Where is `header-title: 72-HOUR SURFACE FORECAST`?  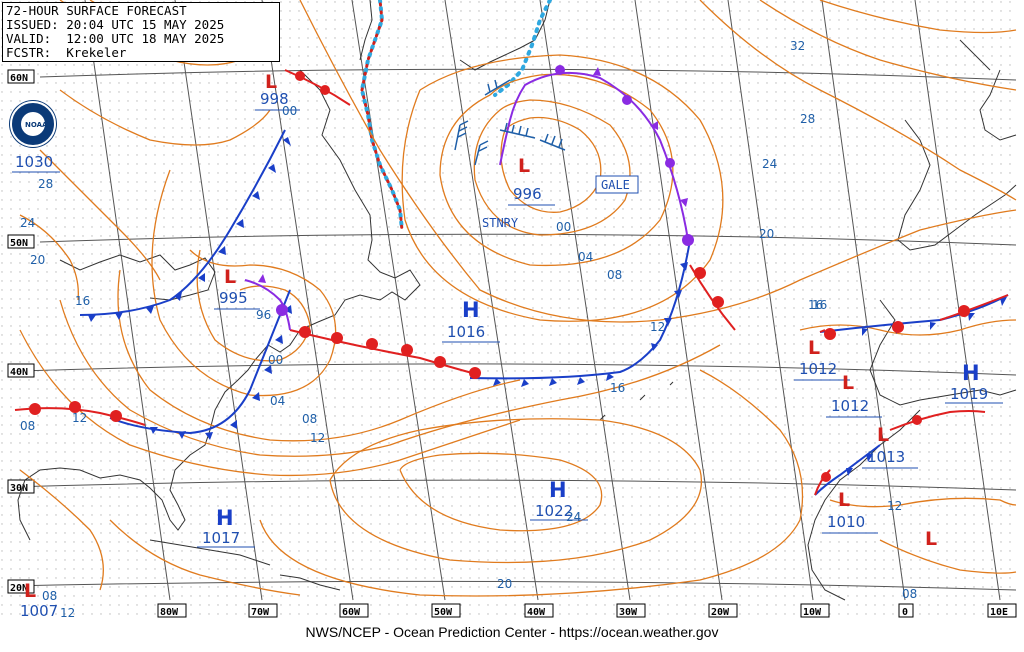
header-title: 72-HOUR SURFACE FORECAST is located at coordinates (96, 10).